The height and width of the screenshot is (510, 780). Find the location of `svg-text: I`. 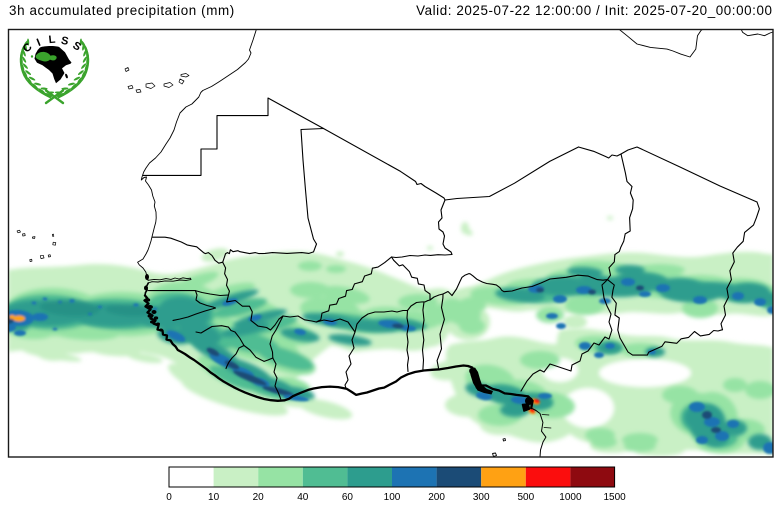

svg-text: I is located at coordinates (38, 43).